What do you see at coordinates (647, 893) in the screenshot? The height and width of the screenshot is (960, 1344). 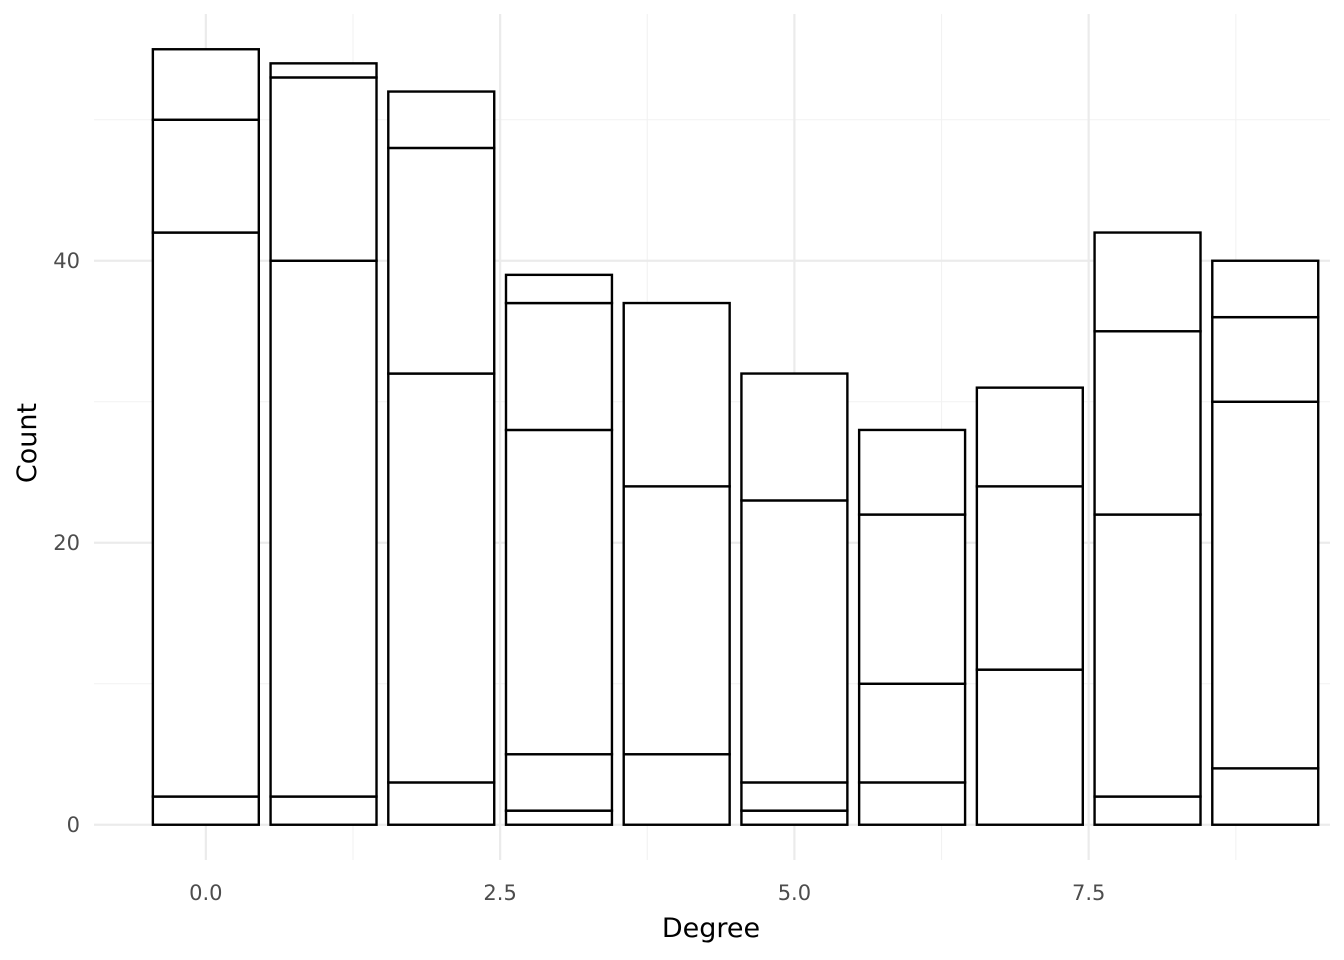 I see `x-axis-ticks: 0.0 2.5 5.0 7.5` at bounding box center [647, 893].